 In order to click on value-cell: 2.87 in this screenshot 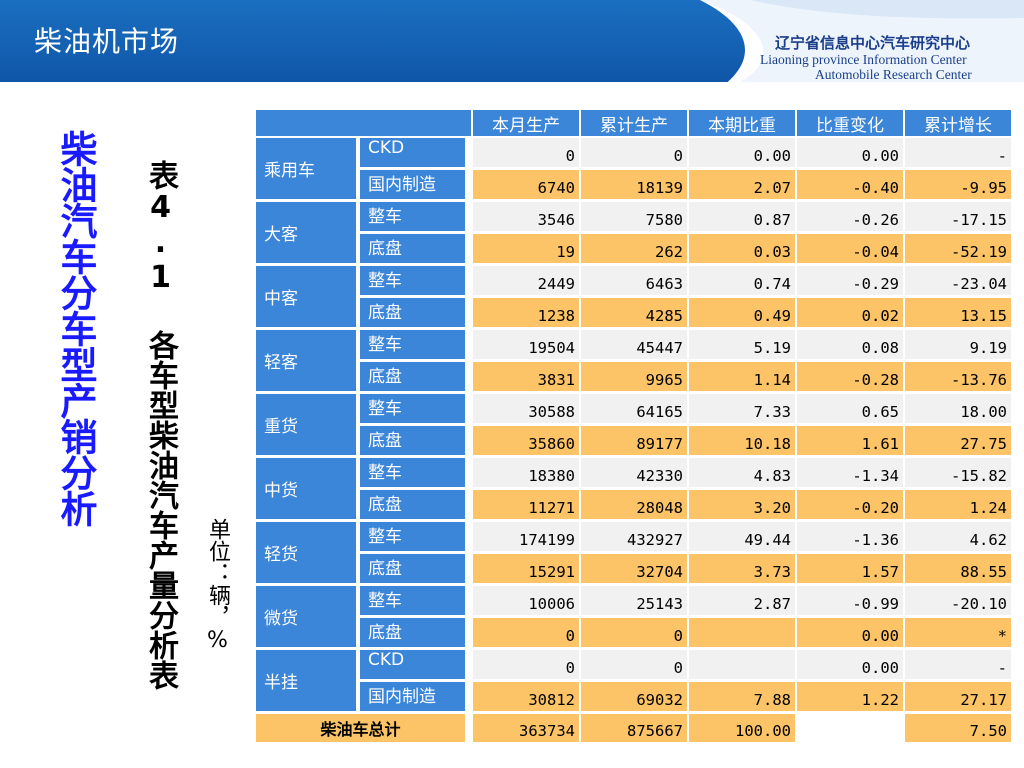, I will do `click(743, 602)`.